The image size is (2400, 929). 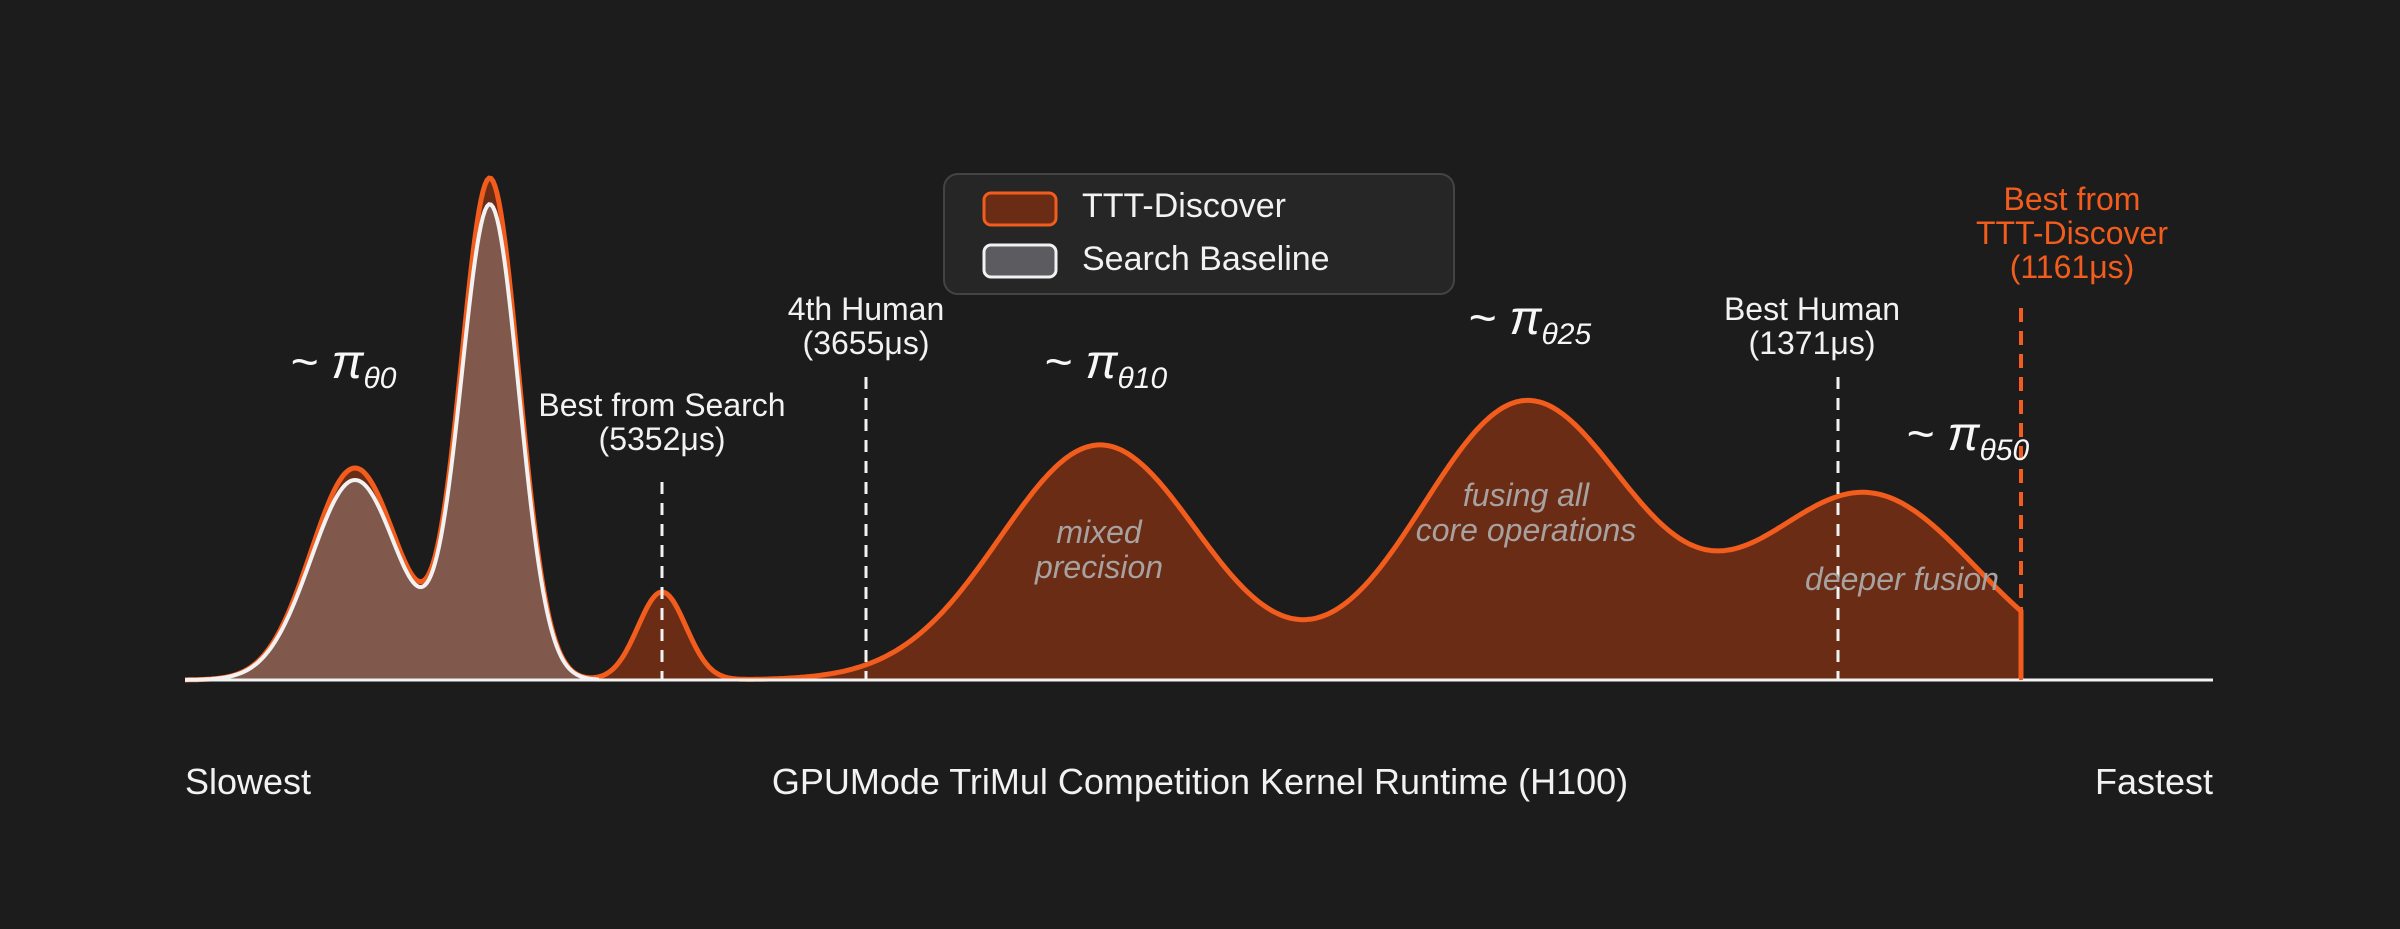 What do you see at coordinates (1902, 579) in the screenshot?
I see `annotation-deeper-fusion: deeper fusion` at bounding box center [1902, 579].